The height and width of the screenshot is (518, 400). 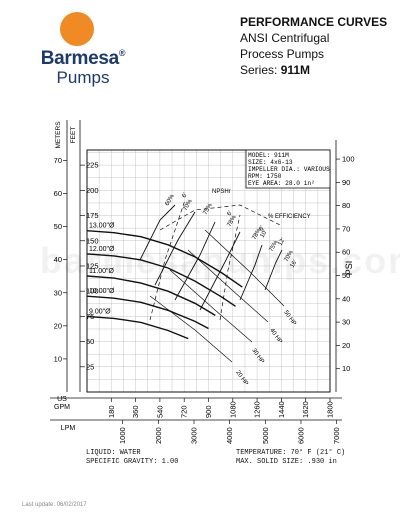 What do you see at coordinates (300, 435) in the screenshot?
I see `lpm-tick-label: 6000` at bounding box center [300, 435].